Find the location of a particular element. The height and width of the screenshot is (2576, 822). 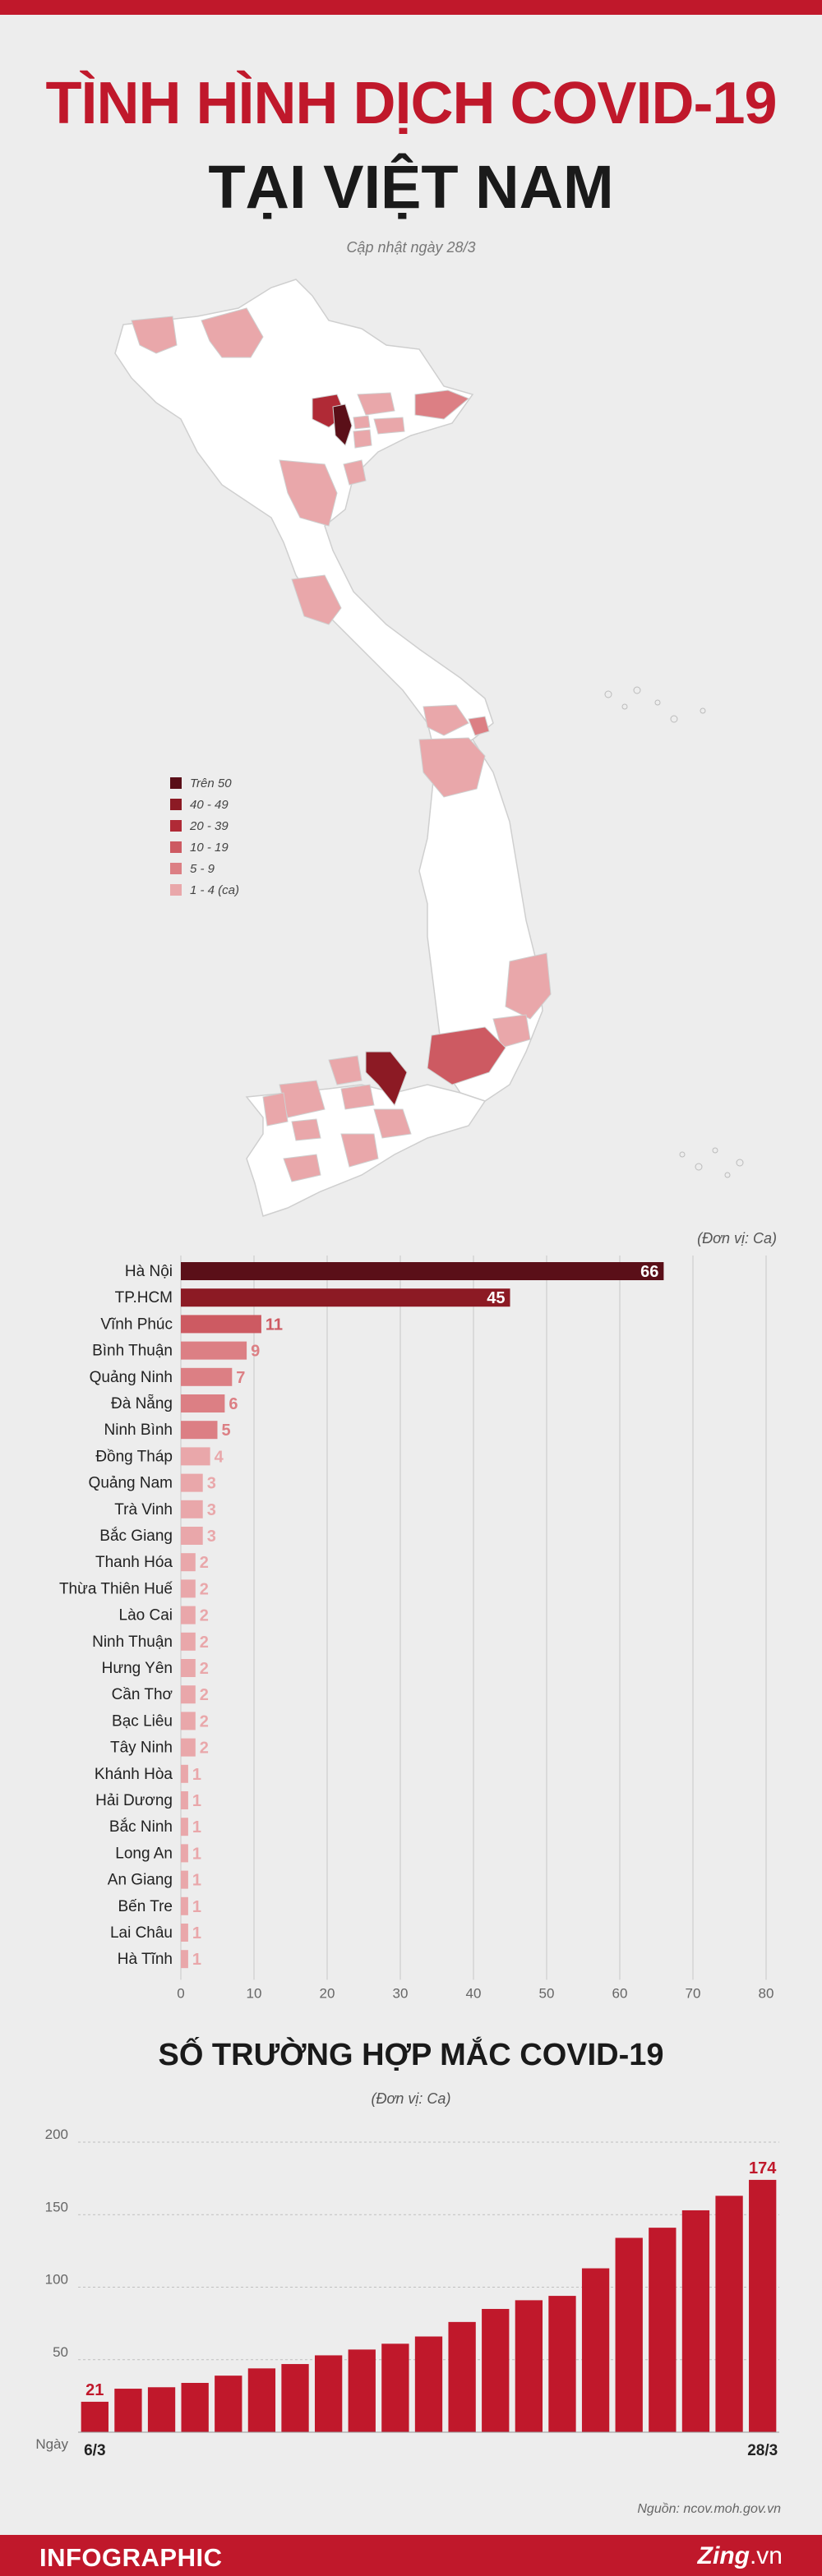

bar-category-label: Bình Thuận is located at coordinates (132, 1351).